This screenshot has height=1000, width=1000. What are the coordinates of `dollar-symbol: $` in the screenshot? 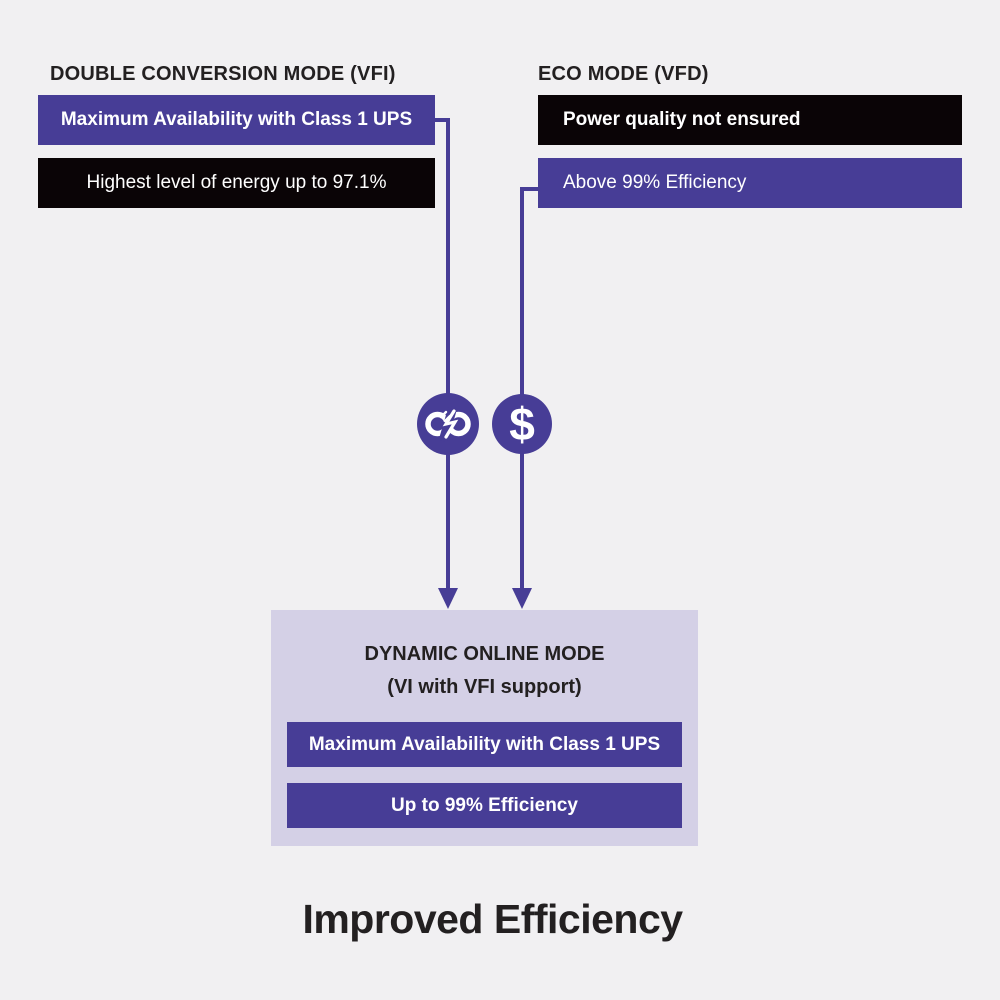 It's located at (522, 424).